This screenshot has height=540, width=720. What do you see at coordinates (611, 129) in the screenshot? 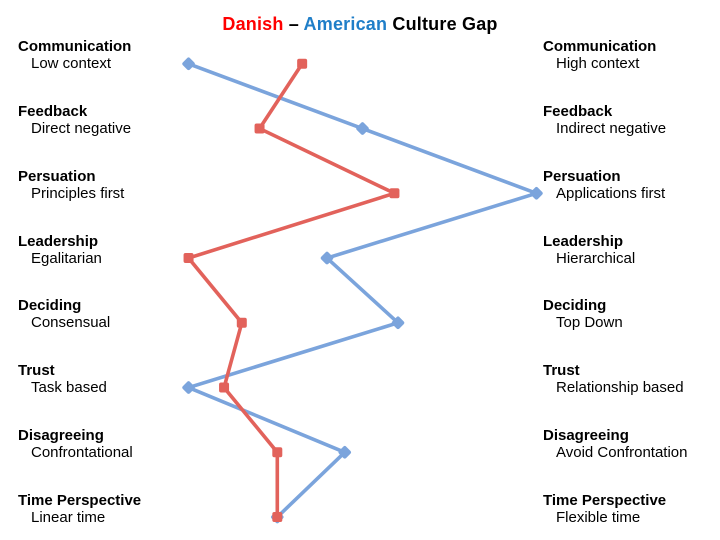
I see `dimension-pole-label: Indirect negative` at bounding box center [611, 129].